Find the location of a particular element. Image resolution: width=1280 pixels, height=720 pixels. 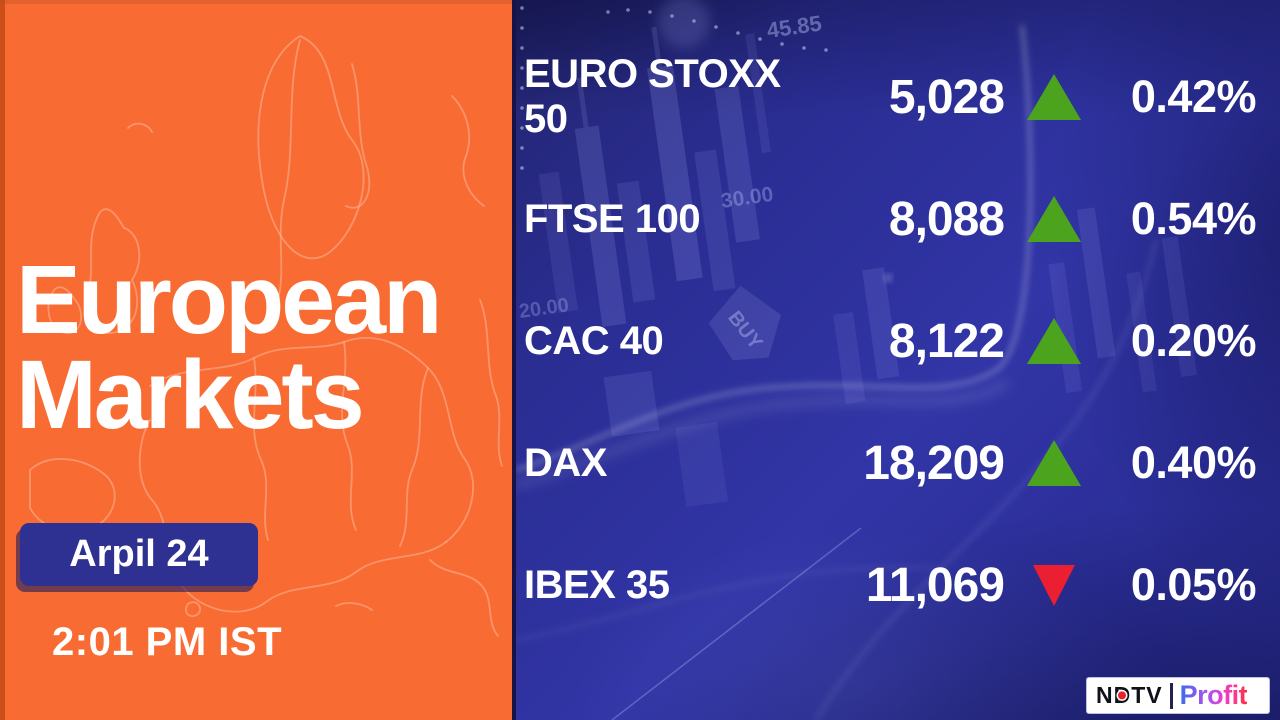

market-row: DAX 18,209 0.40% is located at coordinates (896, 463).